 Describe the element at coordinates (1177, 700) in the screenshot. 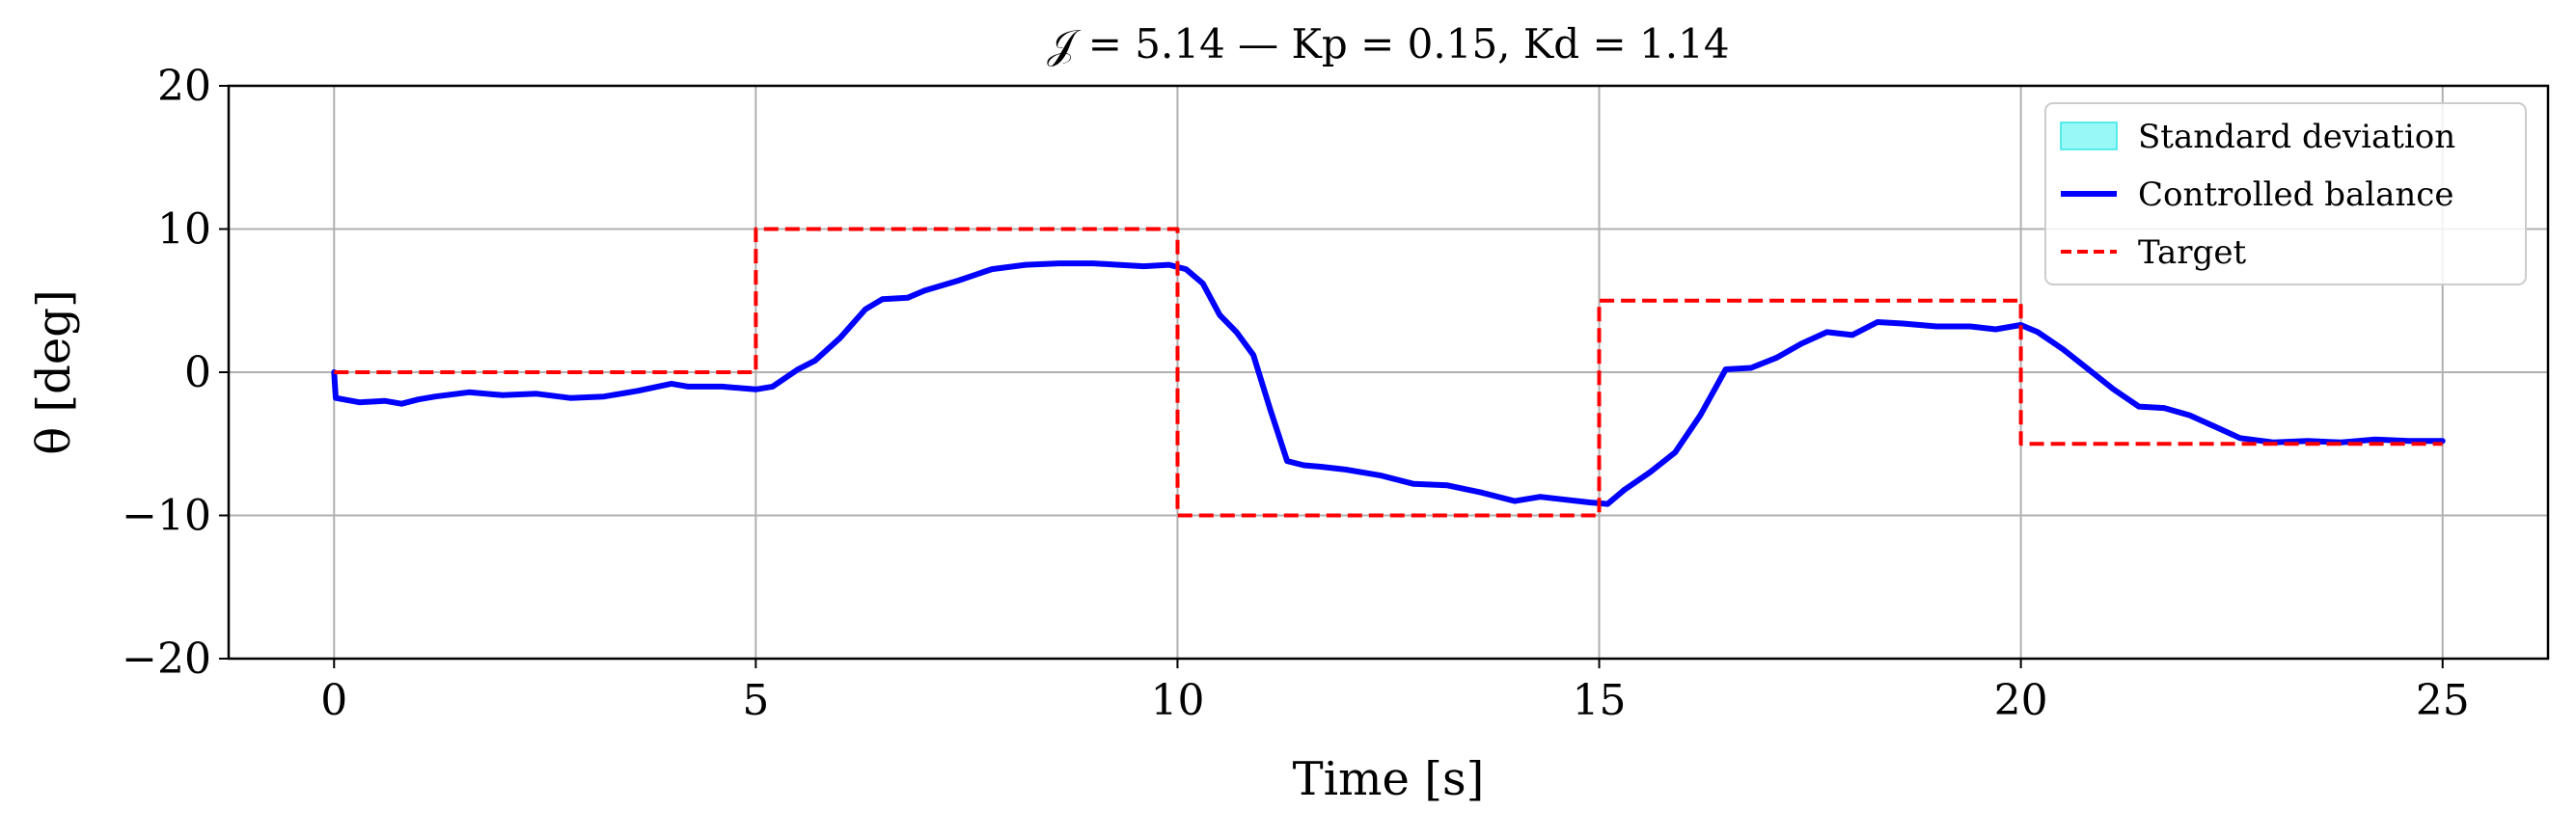

I see `x-tick-label: 10` at that location.